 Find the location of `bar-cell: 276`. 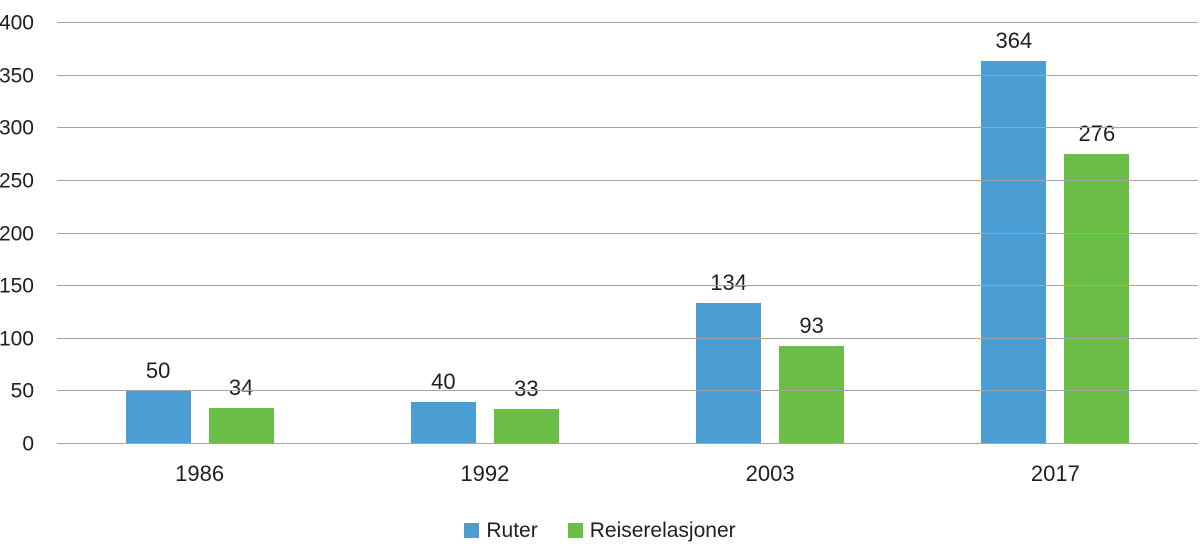

bar-cell: 276 is located at coordinates (1097, 233).